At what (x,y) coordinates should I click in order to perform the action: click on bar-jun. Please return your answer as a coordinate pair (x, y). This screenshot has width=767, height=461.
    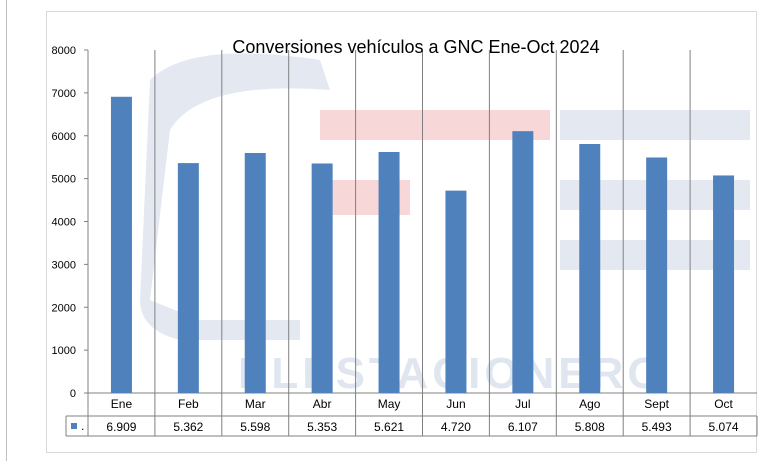
    Looking at the image, I should click on (456, 291).